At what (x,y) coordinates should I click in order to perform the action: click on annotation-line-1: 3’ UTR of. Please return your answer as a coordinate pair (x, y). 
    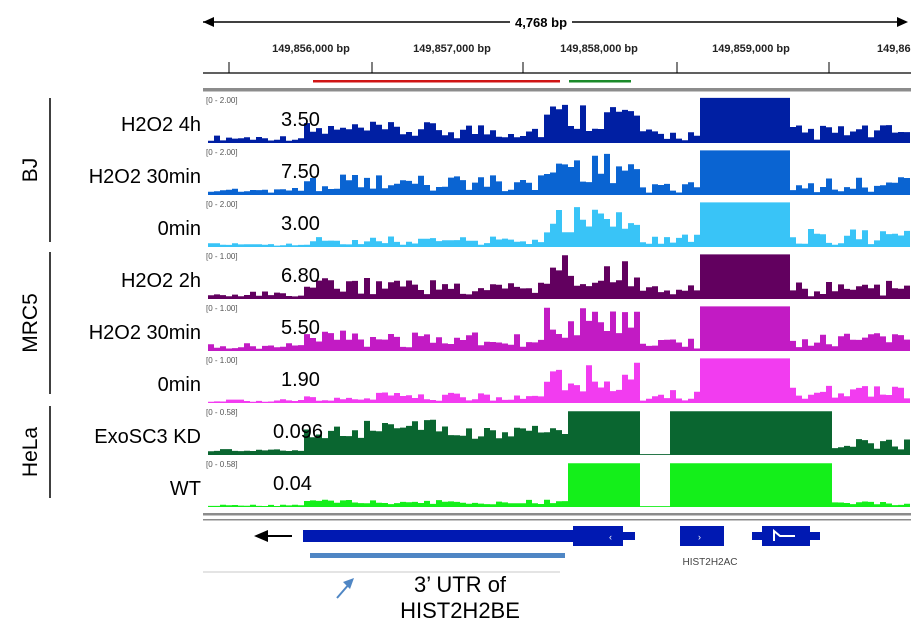
    Looking at the image, I should click on (460, 584).